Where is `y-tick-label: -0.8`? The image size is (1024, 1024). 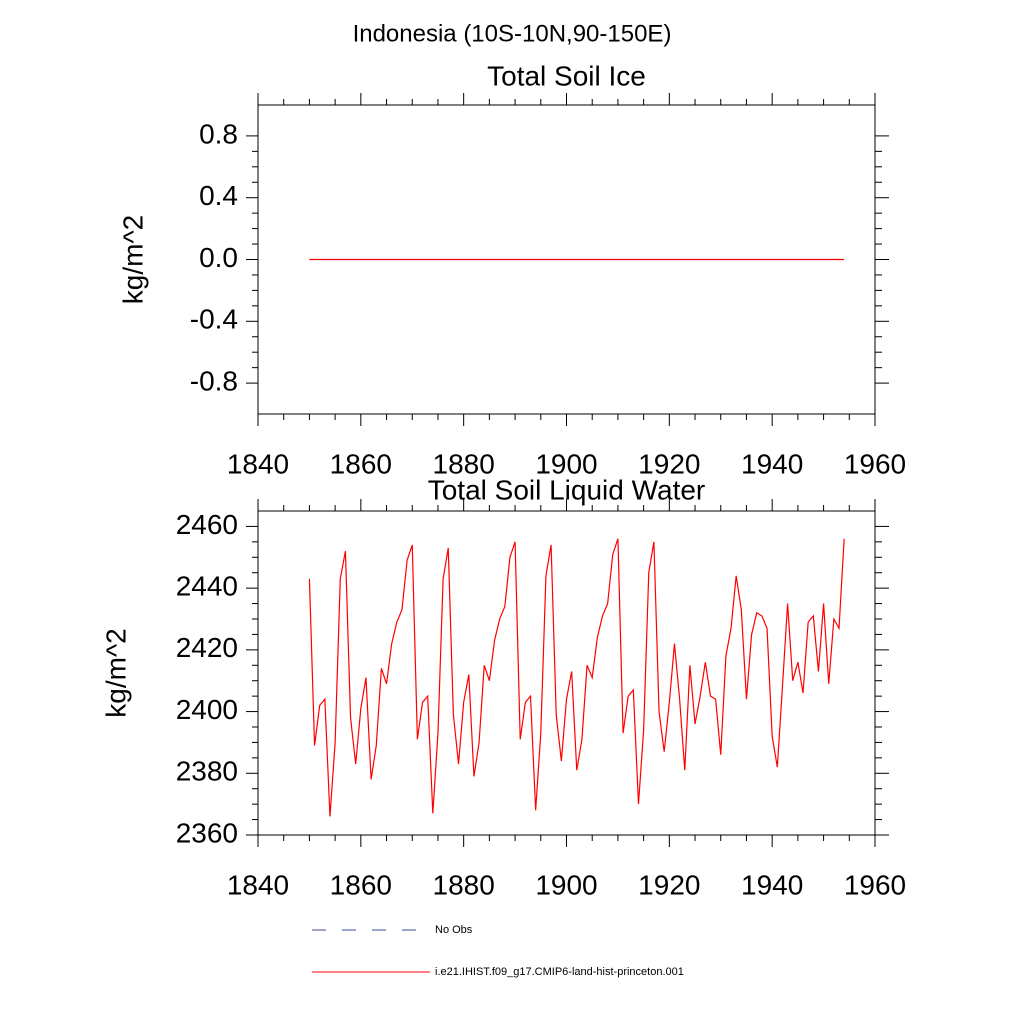
y-tick-label: -0.8 is located at coordinates (214, 380).